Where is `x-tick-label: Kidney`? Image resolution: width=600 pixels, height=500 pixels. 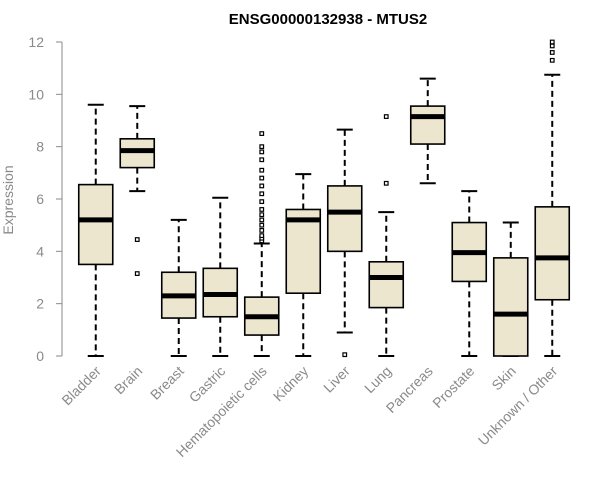
x-tick-label: Kidney is located at coordinates (291, 384).